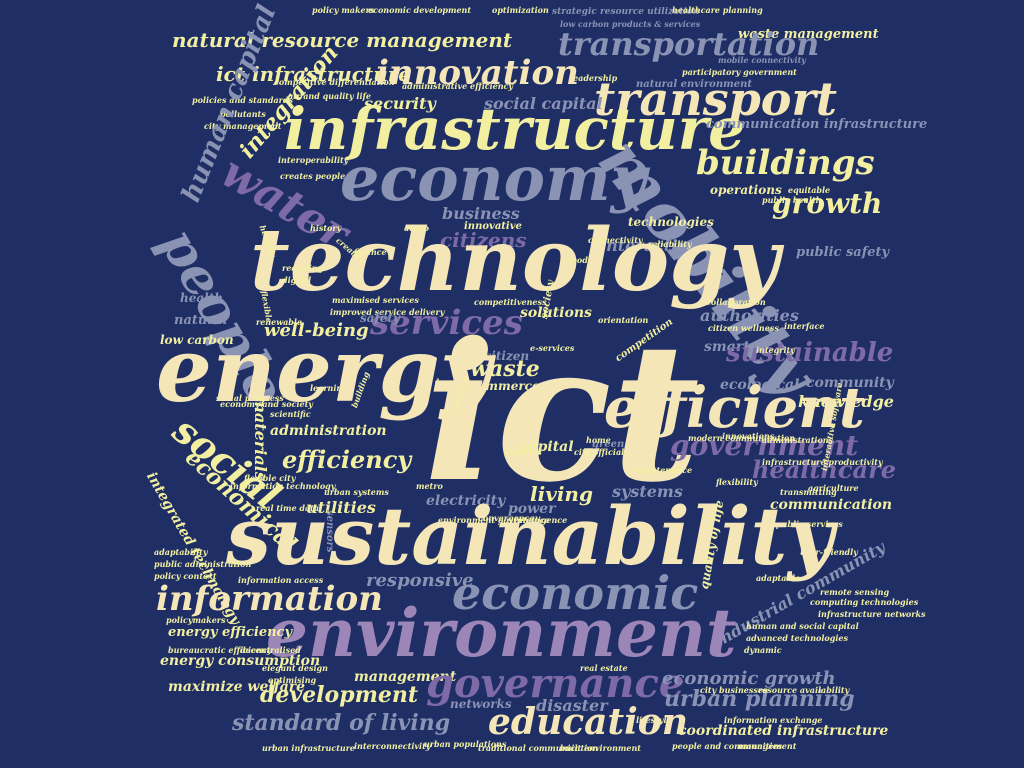 The image size is (1024, 768). What do you see at coordinates (483, 240) in the screenshot?
I see `word: citizens` at bounding box center [483, 240].